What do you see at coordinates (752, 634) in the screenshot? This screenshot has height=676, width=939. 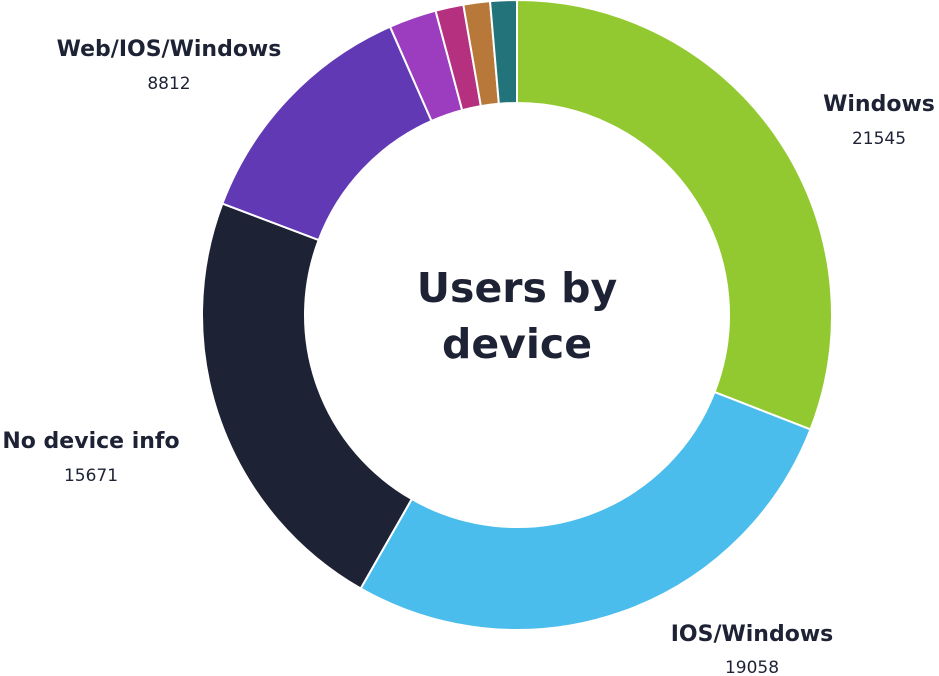 I see `slice-label-ios-windows: IOS/Windows` at bounding box center [752, 634].